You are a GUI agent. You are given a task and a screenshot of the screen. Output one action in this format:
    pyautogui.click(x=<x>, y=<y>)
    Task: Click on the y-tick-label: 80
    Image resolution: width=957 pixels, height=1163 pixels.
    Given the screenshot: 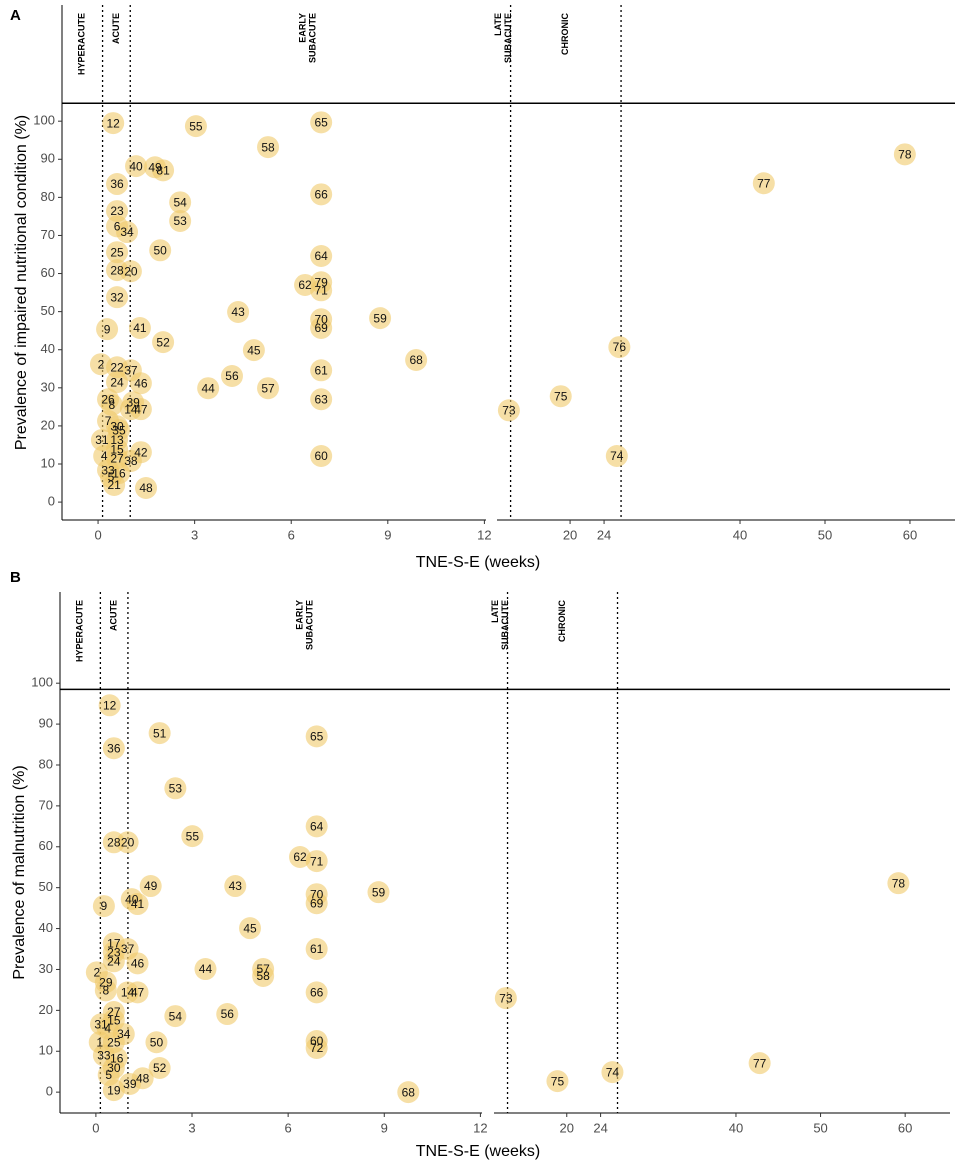 What is the action you would take?
    pyautogui.click(x=46, y=763)
    